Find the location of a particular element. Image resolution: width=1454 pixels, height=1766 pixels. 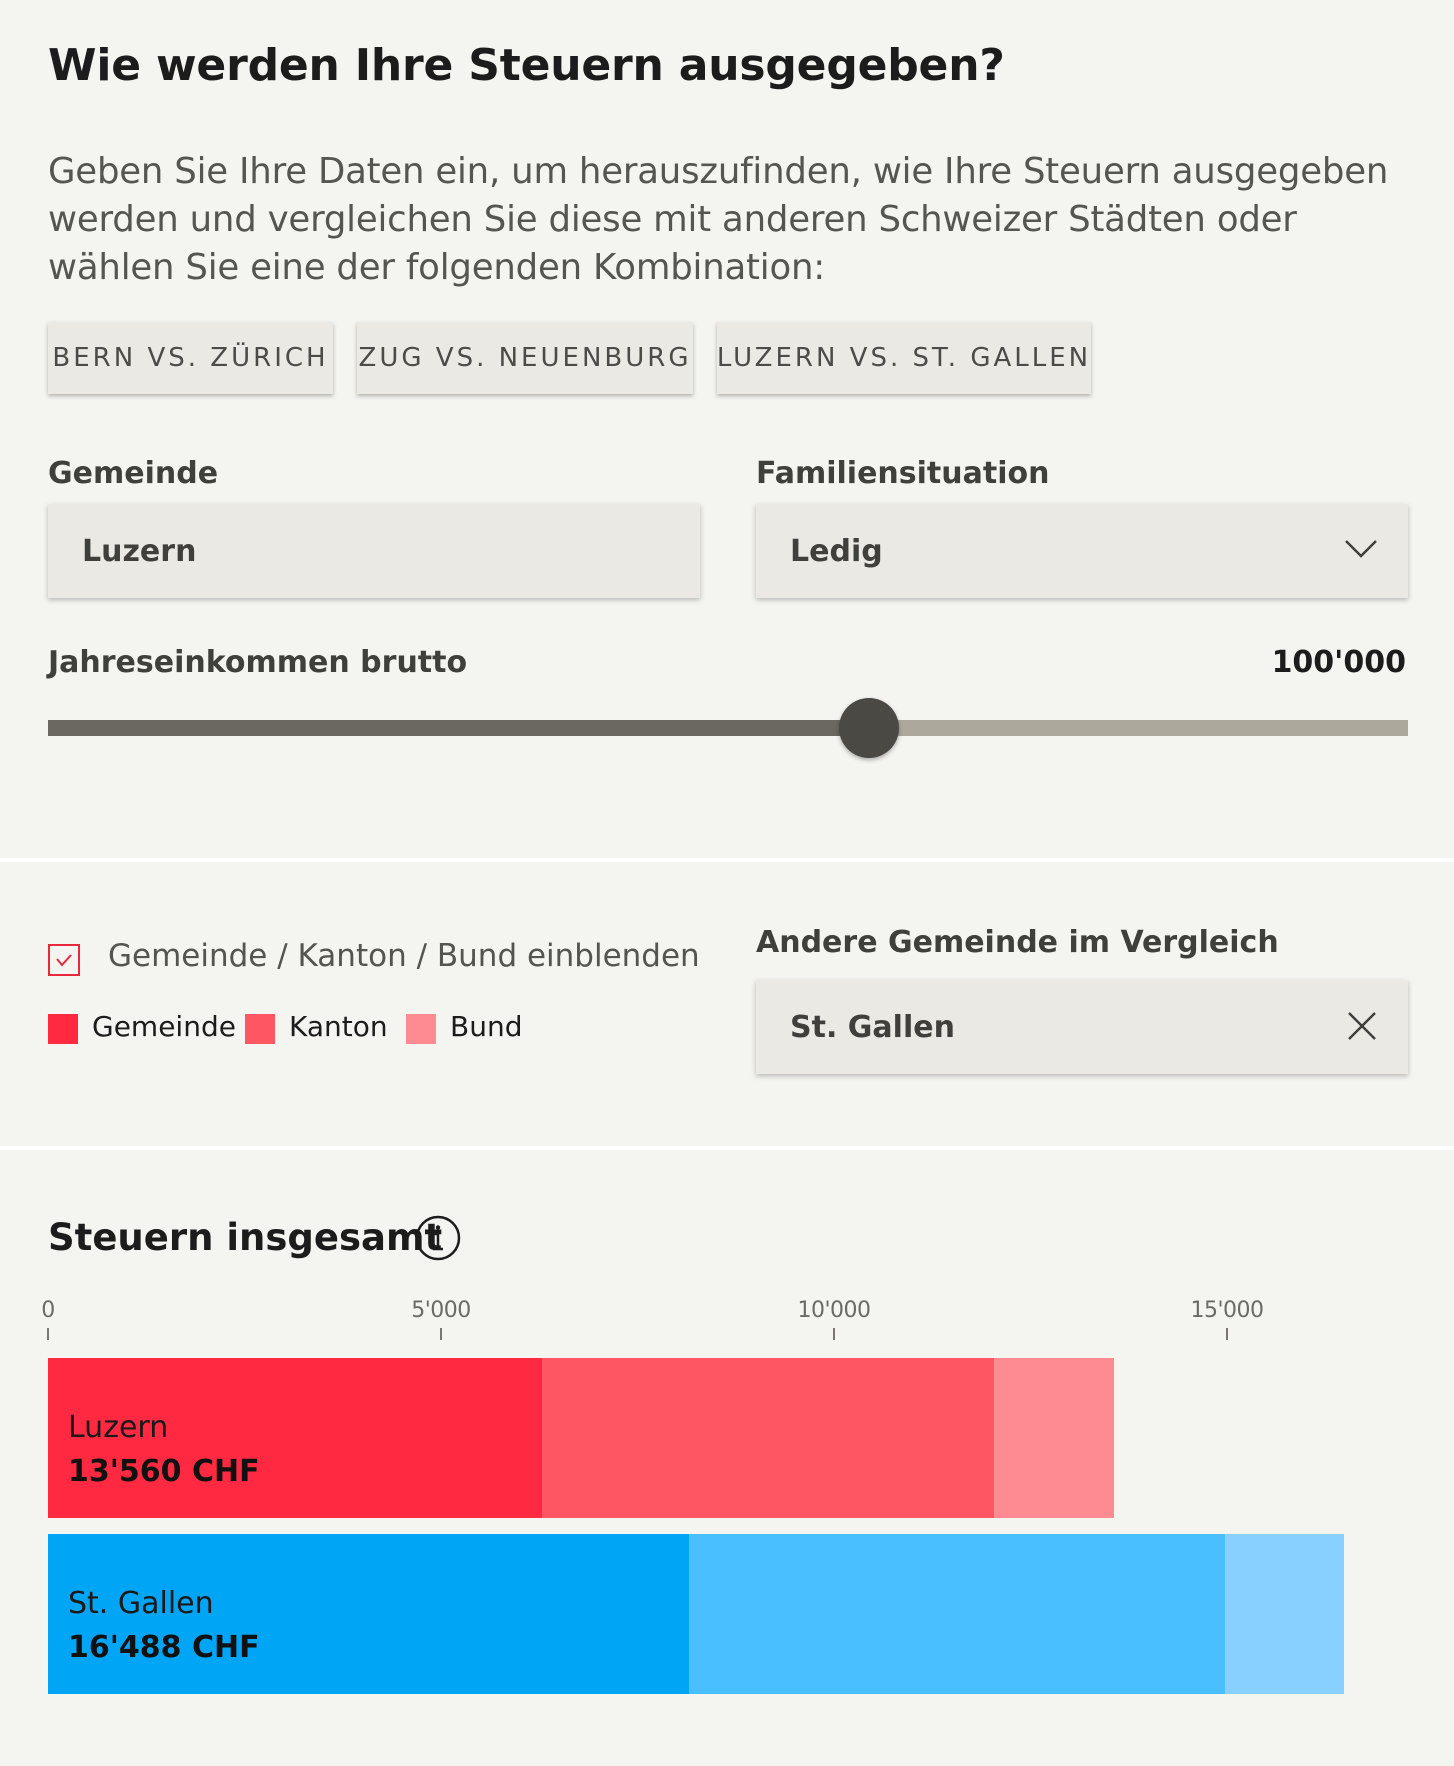

gemeinde-input: Luzern is located at coordinates (374, 551).